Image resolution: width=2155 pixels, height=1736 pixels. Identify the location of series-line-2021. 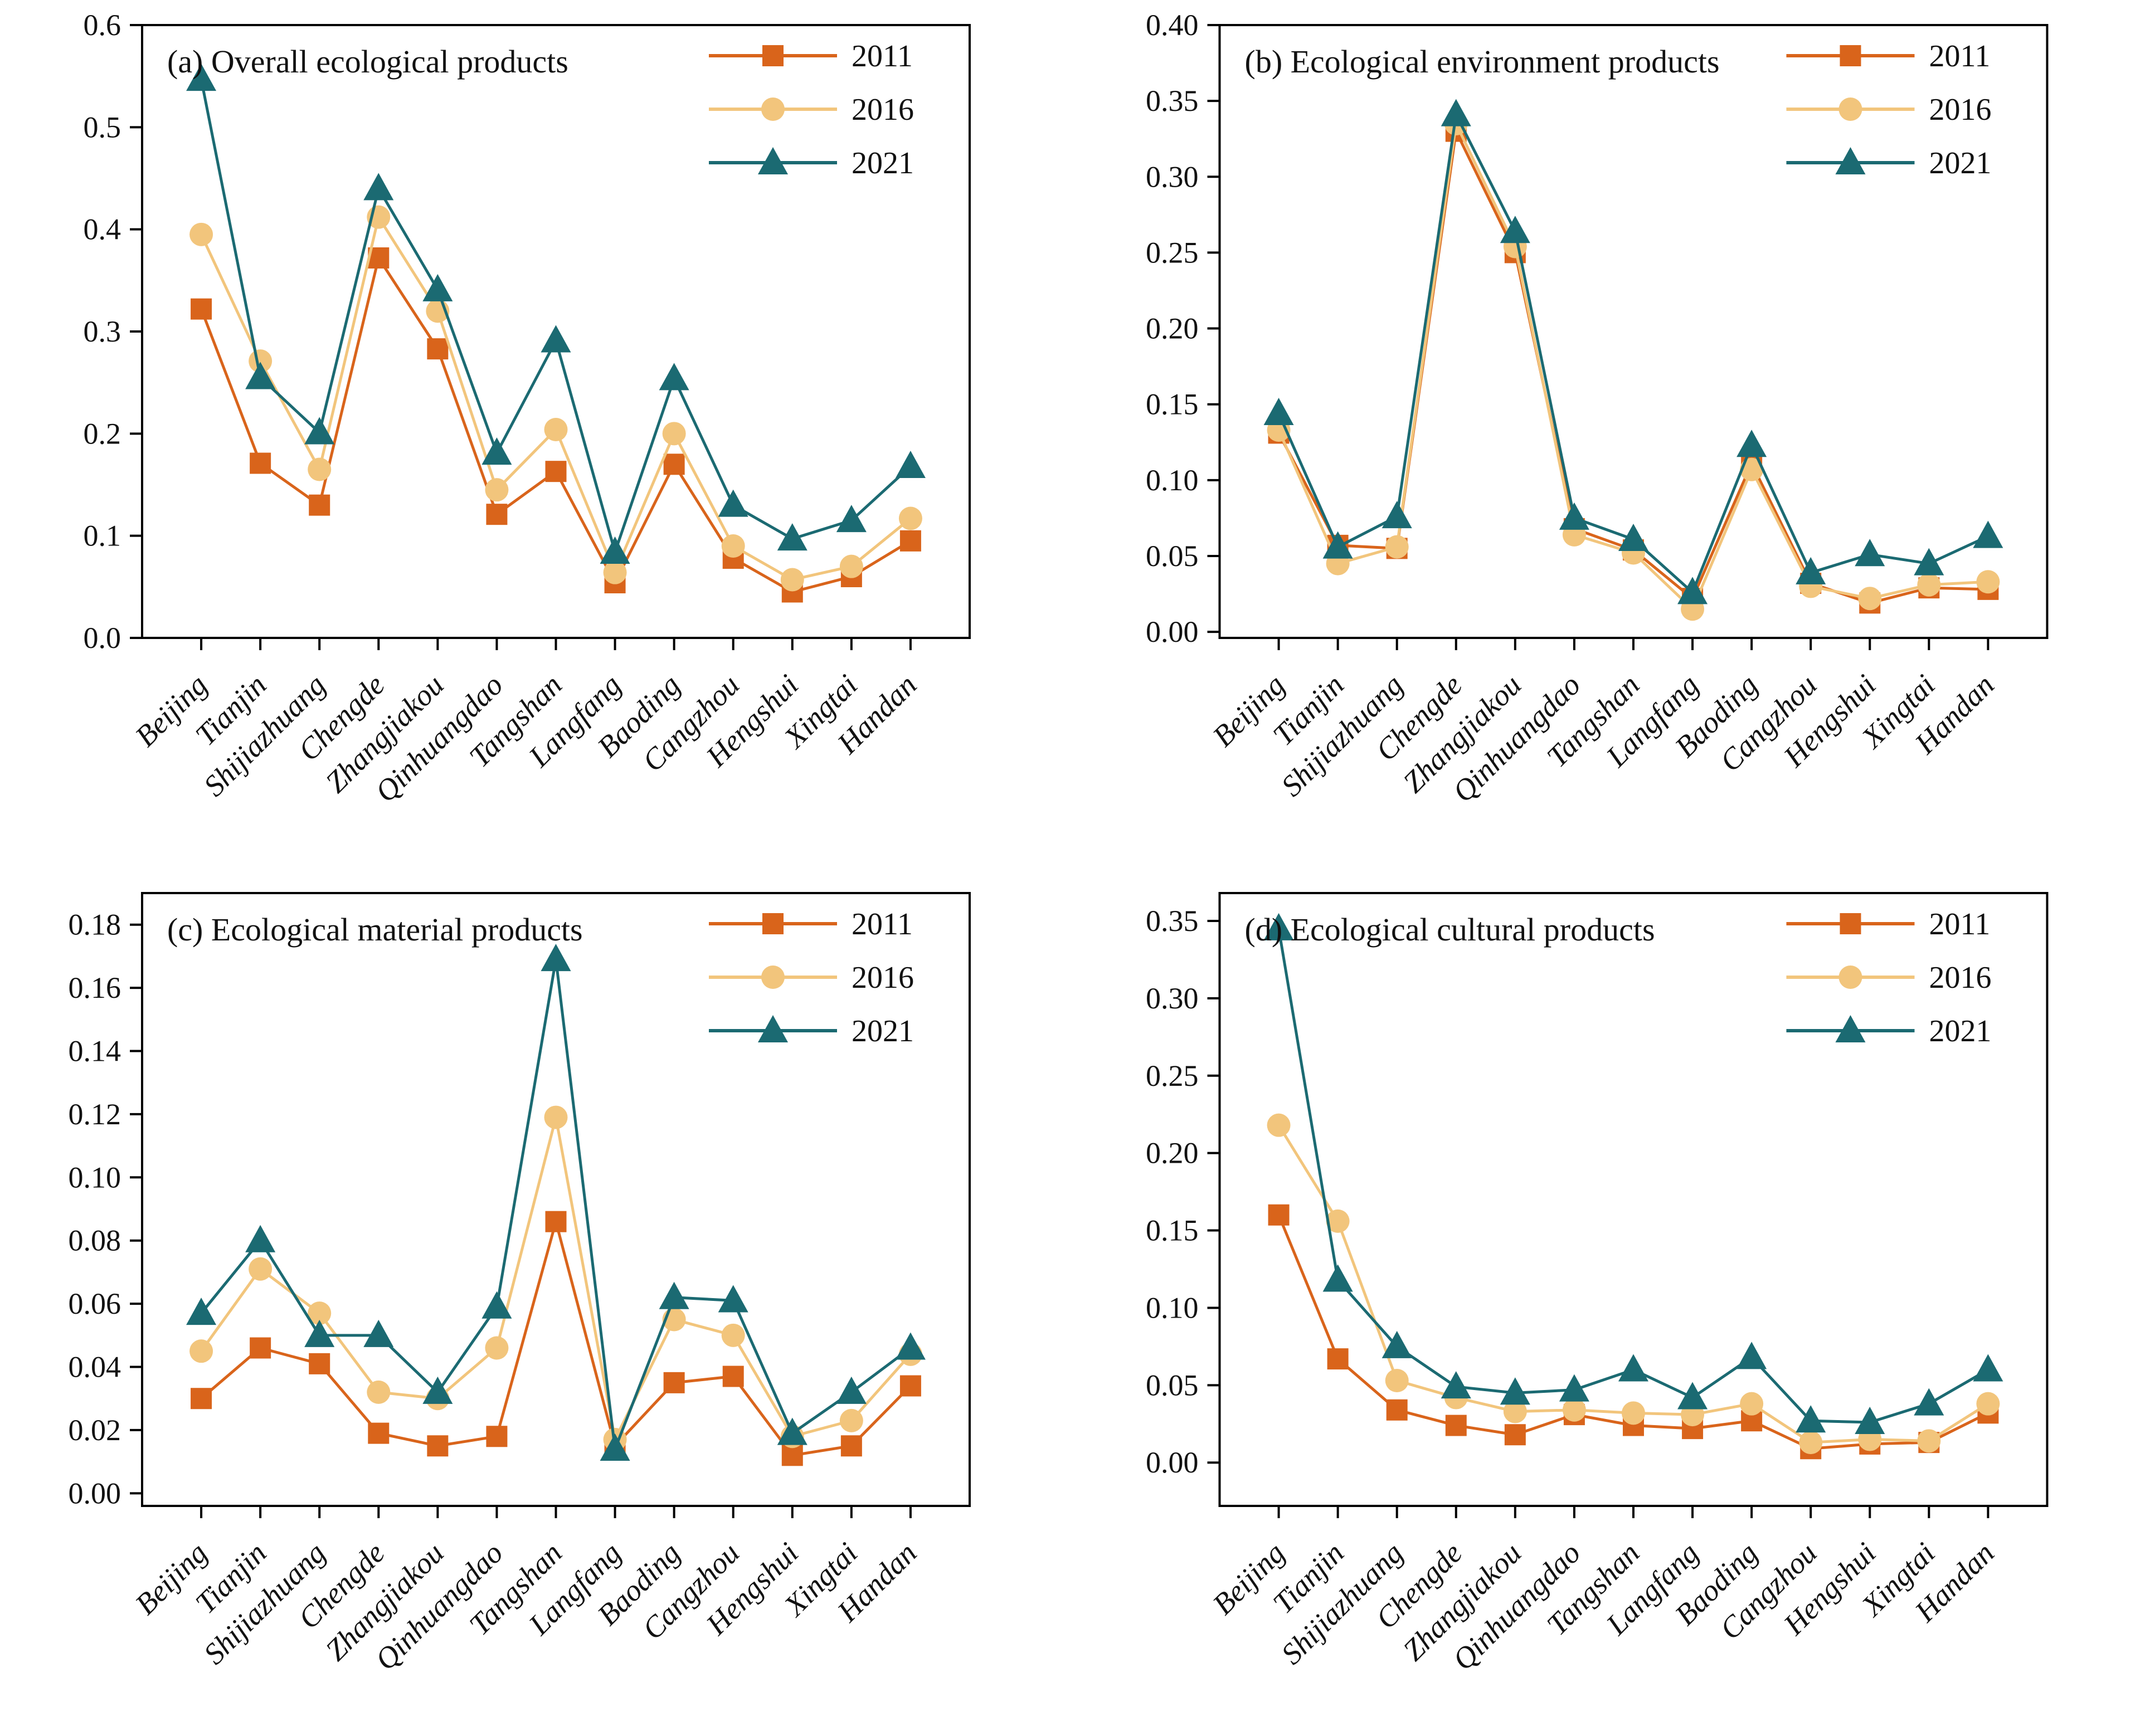
(556, 1204).